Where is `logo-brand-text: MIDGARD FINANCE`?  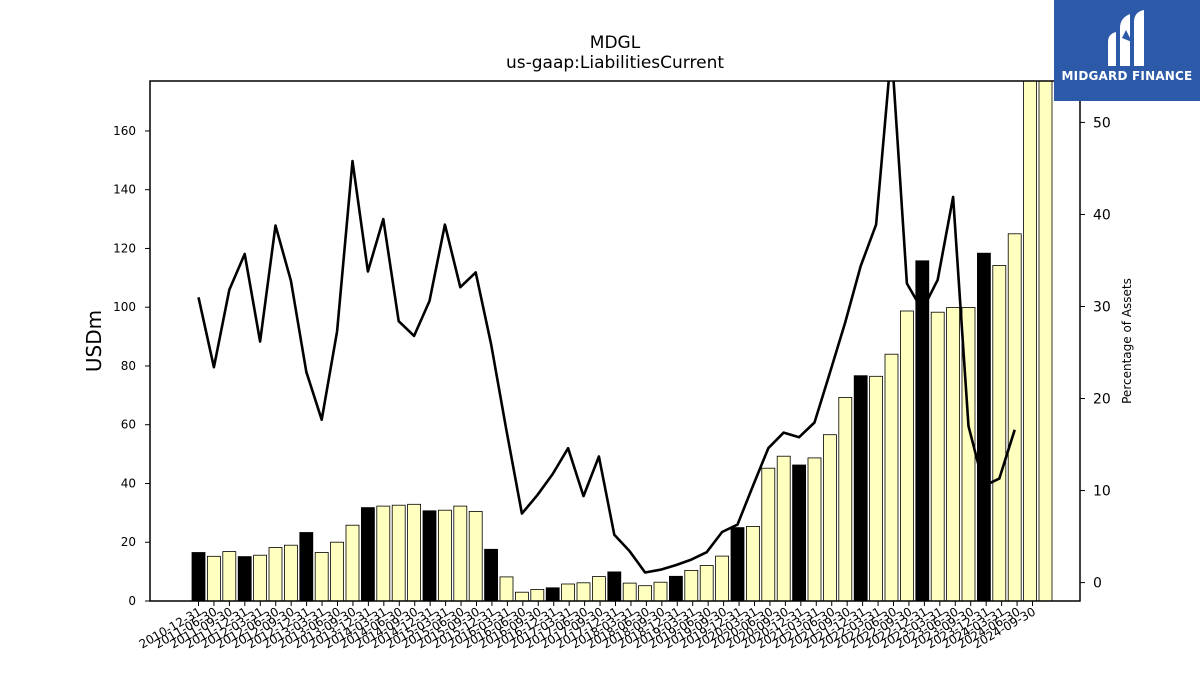 logo-brand-text: MIDGARD FINANCE is located at coordinates (1127, 76).